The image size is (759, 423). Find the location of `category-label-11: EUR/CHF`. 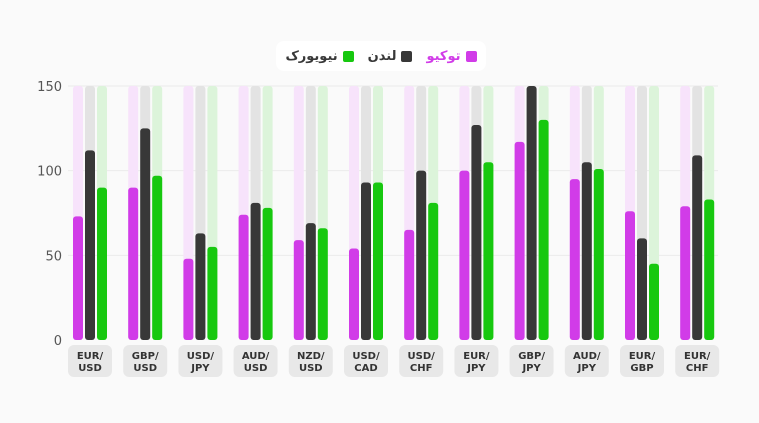

category-label-11: EUR/CHF is located at coordinates (697, 362).